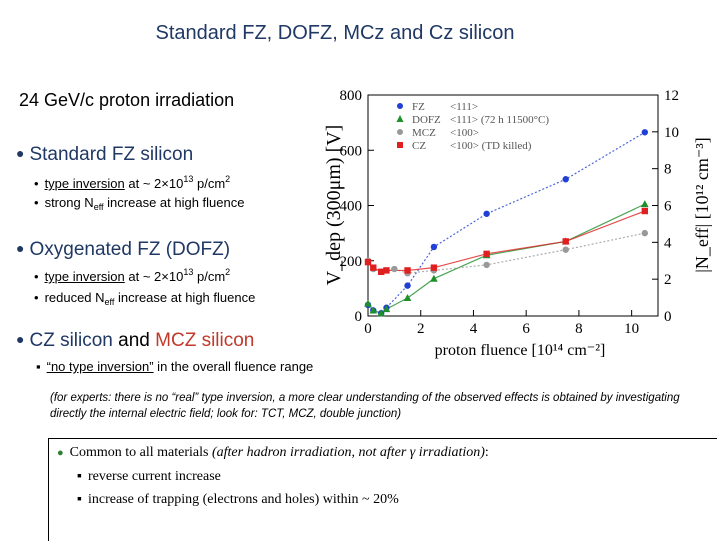 The width and height of the screenshot is (720, 541). I want to click on series-line-fz, so click(506, 222).